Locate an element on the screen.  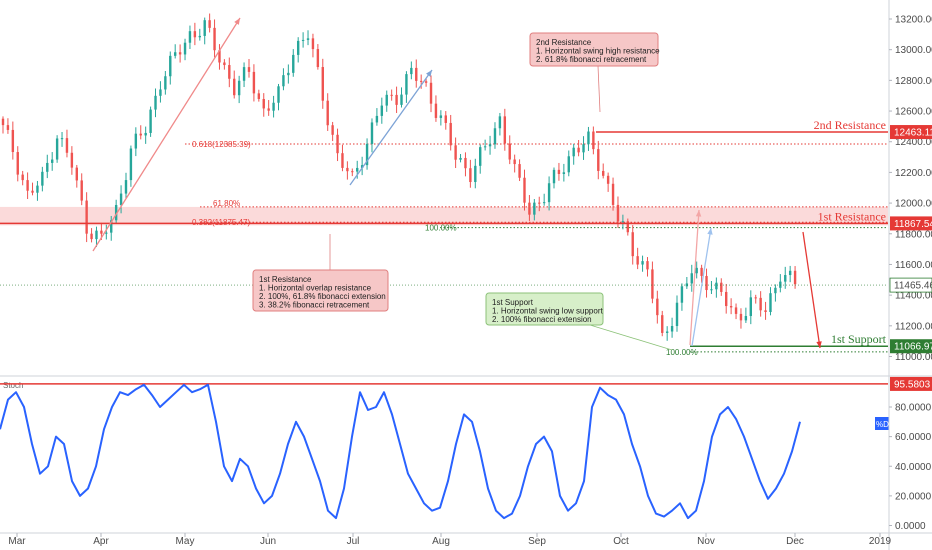
time-tick-label: Oct is located at coordinates (621, 541).